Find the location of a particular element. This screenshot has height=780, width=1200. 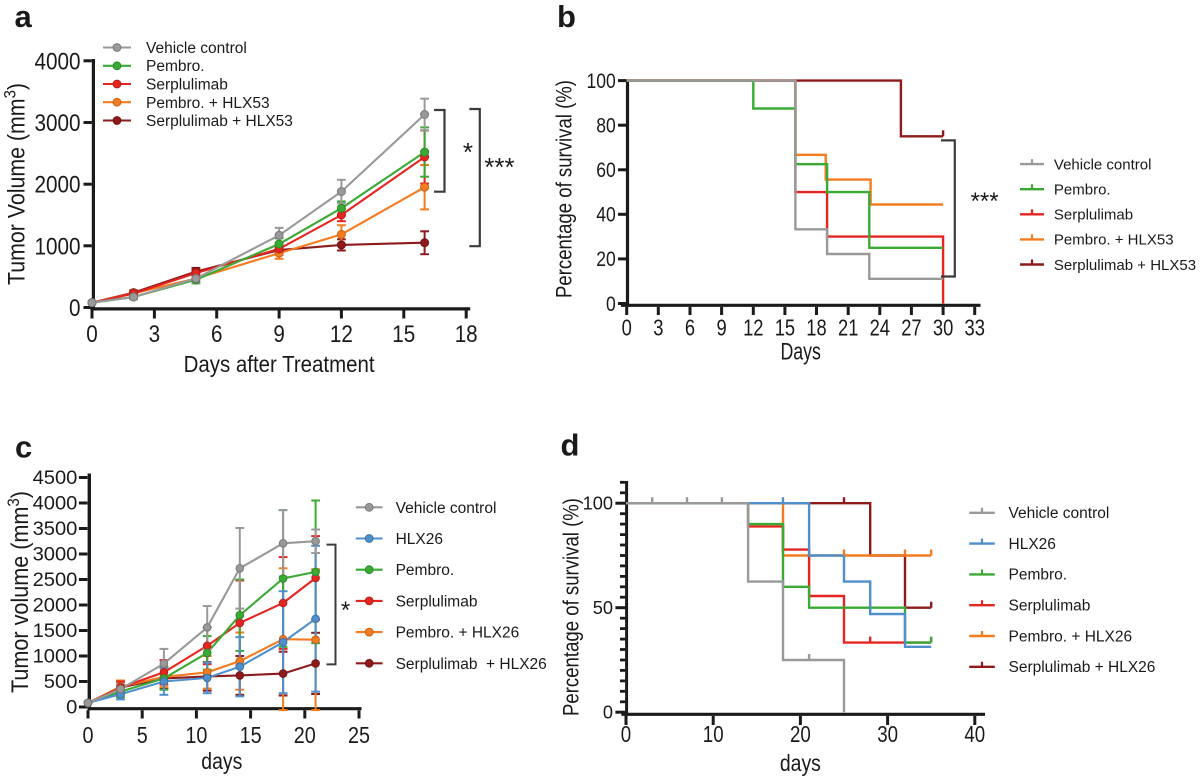

svg-text: Tumor Volume (mm3) is located at coordinates (15, 184).